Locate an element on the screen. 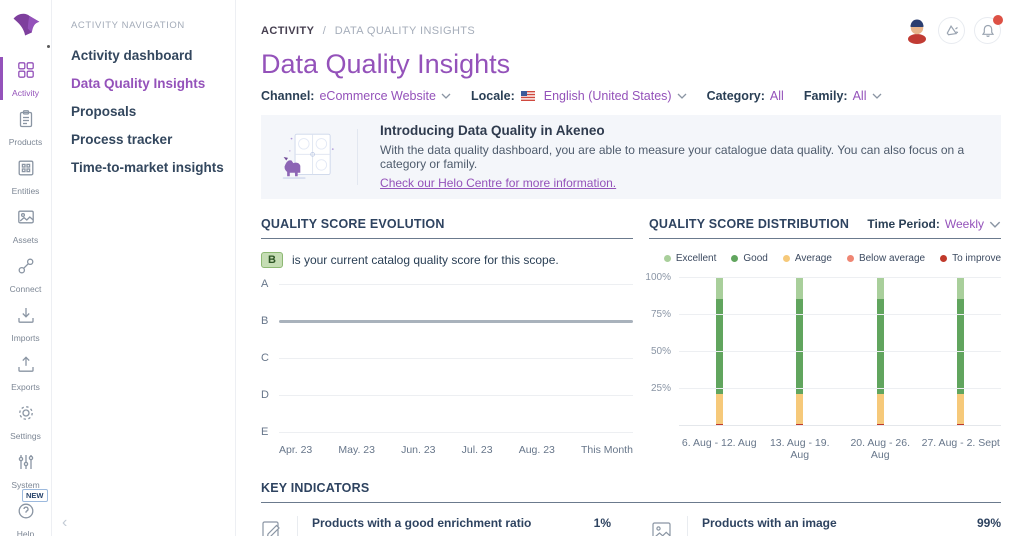 This screenshot has height=536, width=1024. sidebar-item-label: Help is located at coordinates (25, 532).